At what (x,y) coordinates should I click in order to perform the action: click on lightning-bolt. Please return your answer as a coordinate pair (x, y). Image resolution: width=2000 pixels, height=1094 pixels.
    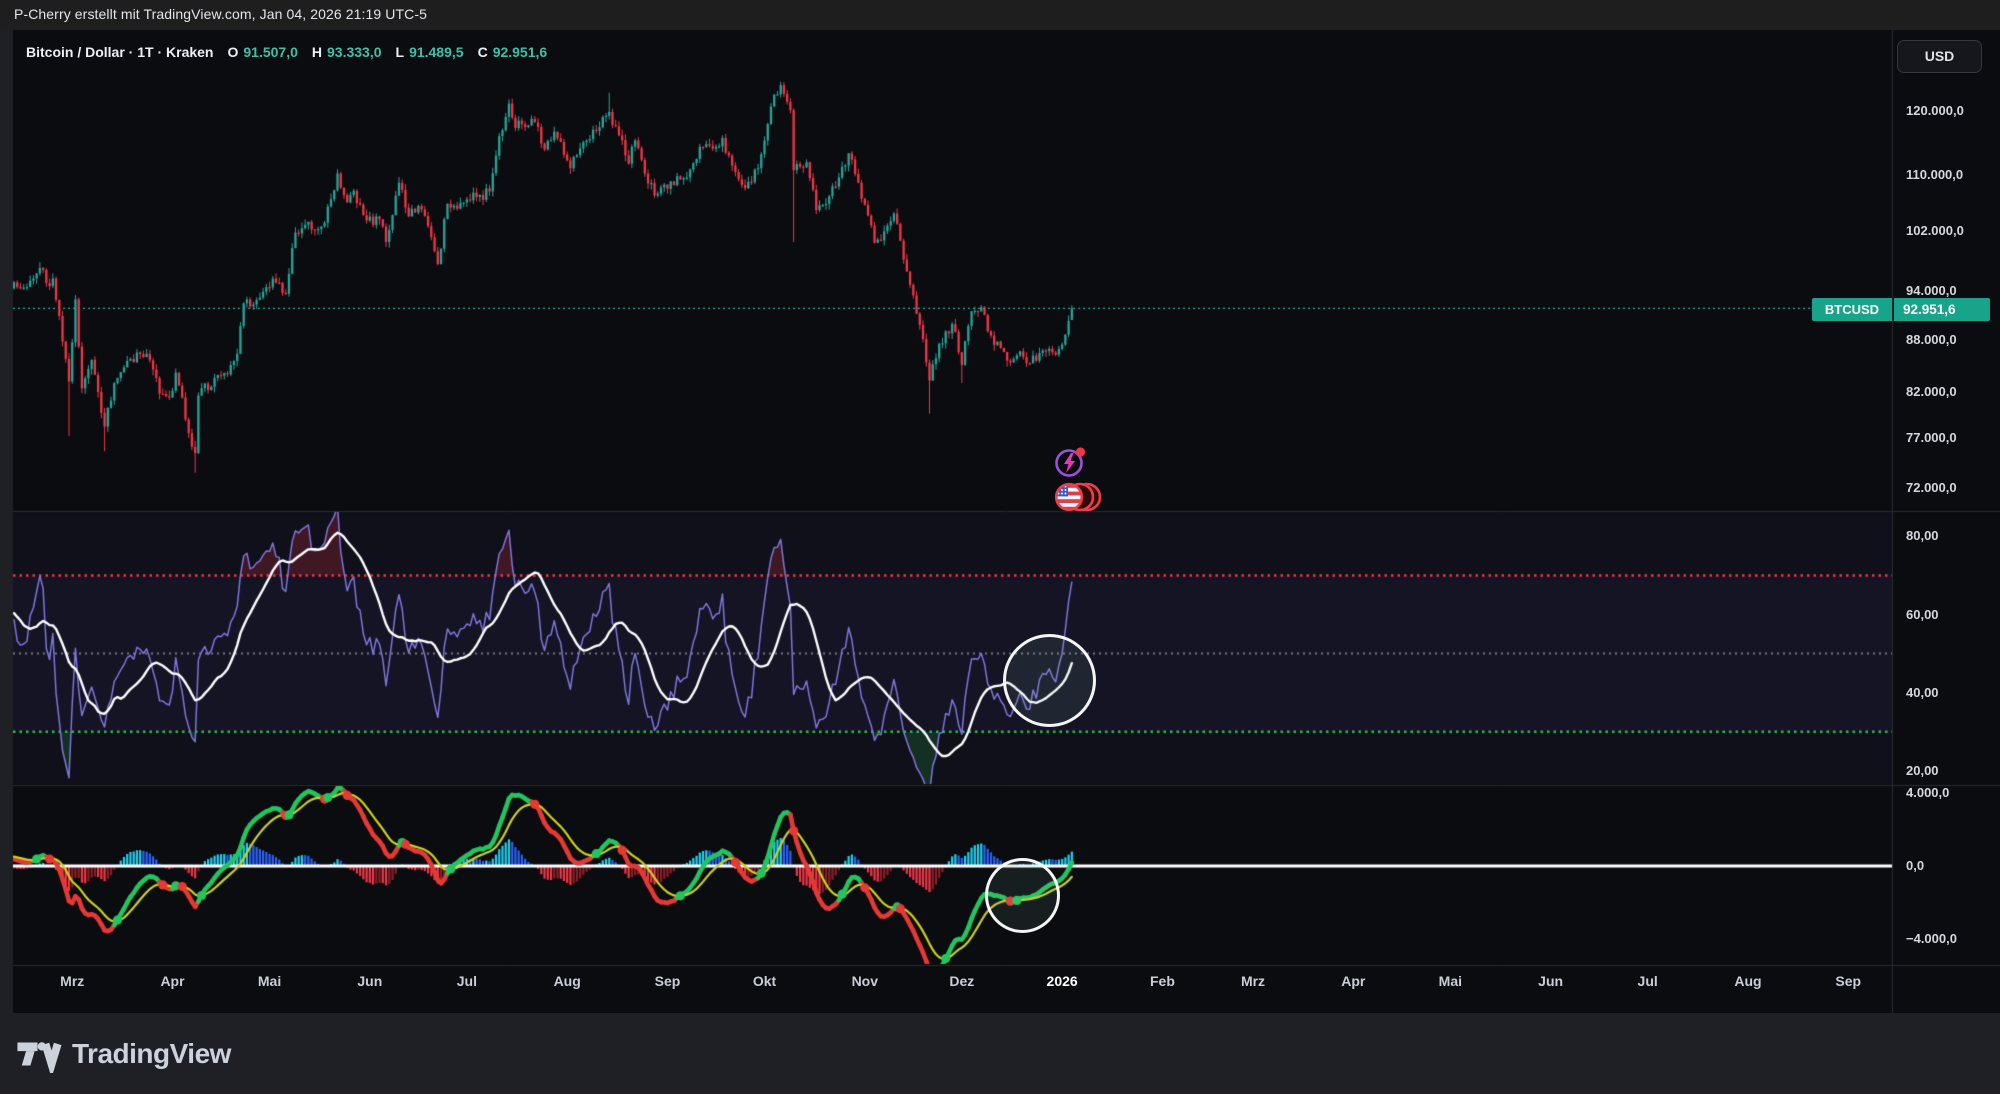
    Looking at the image, I should click on (1069, 463).